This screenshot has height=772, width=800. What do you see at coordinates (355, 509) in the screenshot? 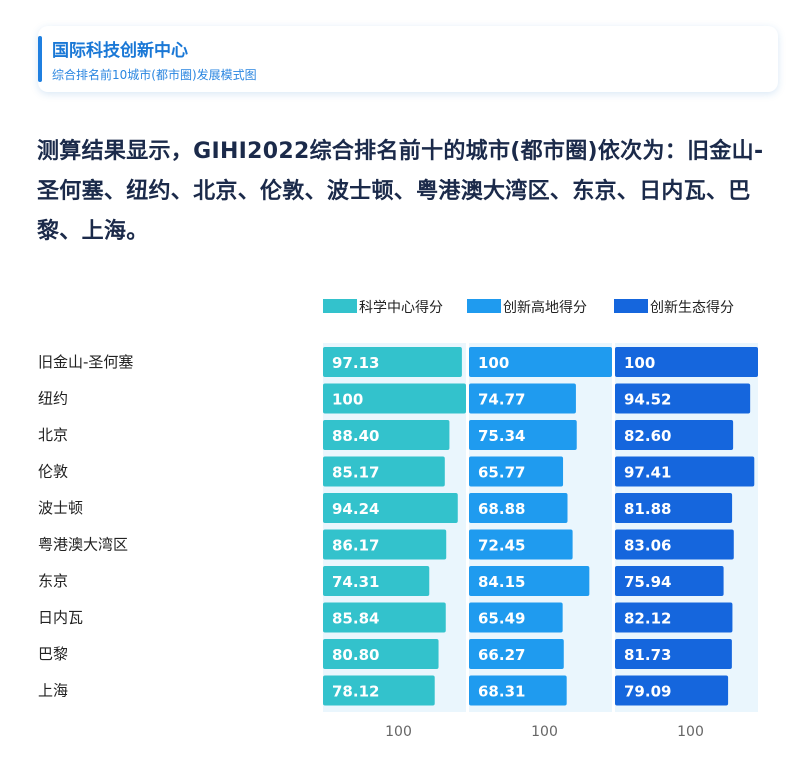
I see `bar-value-label: 94.24` at bounding box center [355, 509].